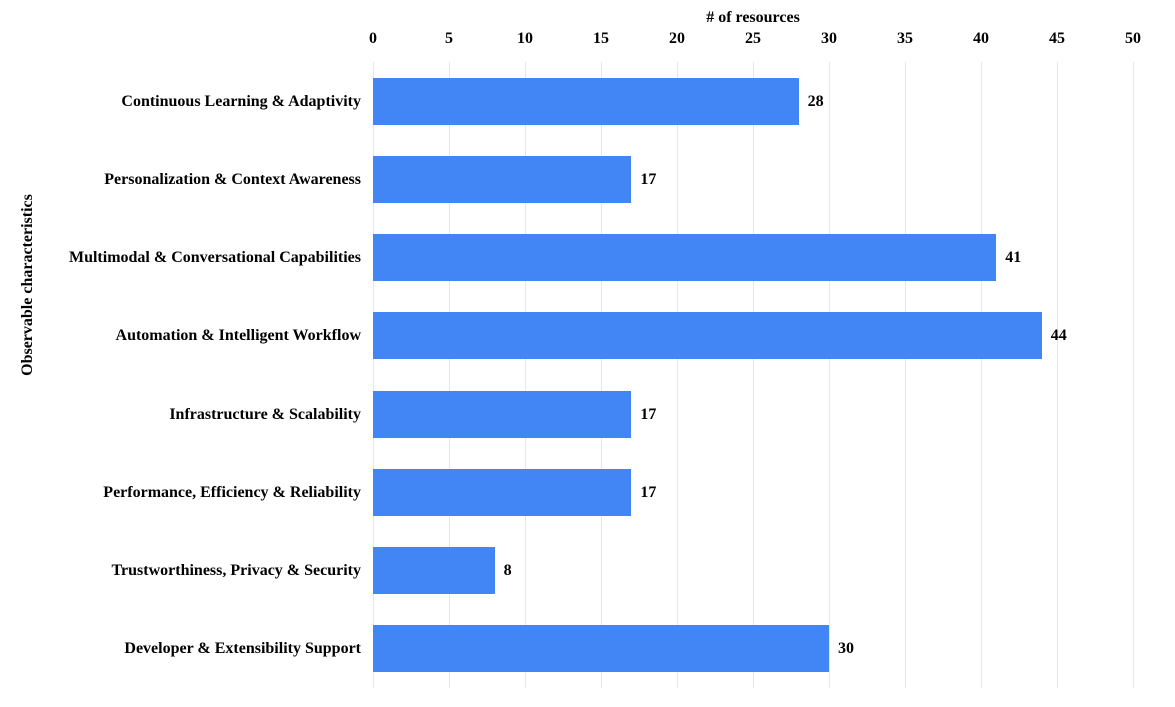 The height and width of the screenshot is (707, 1175). Describe the element at coordinates (373, 38) in the screenshot. I see `x-tick-label: 0` at that location.